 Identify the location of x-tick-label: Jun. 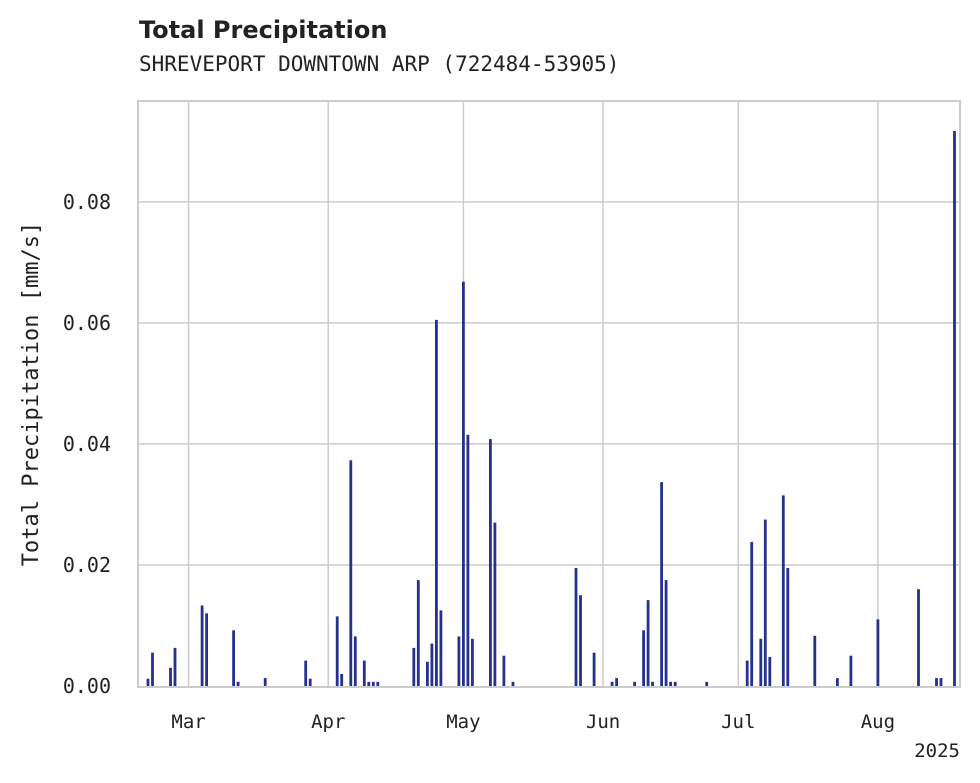
(603, 722).